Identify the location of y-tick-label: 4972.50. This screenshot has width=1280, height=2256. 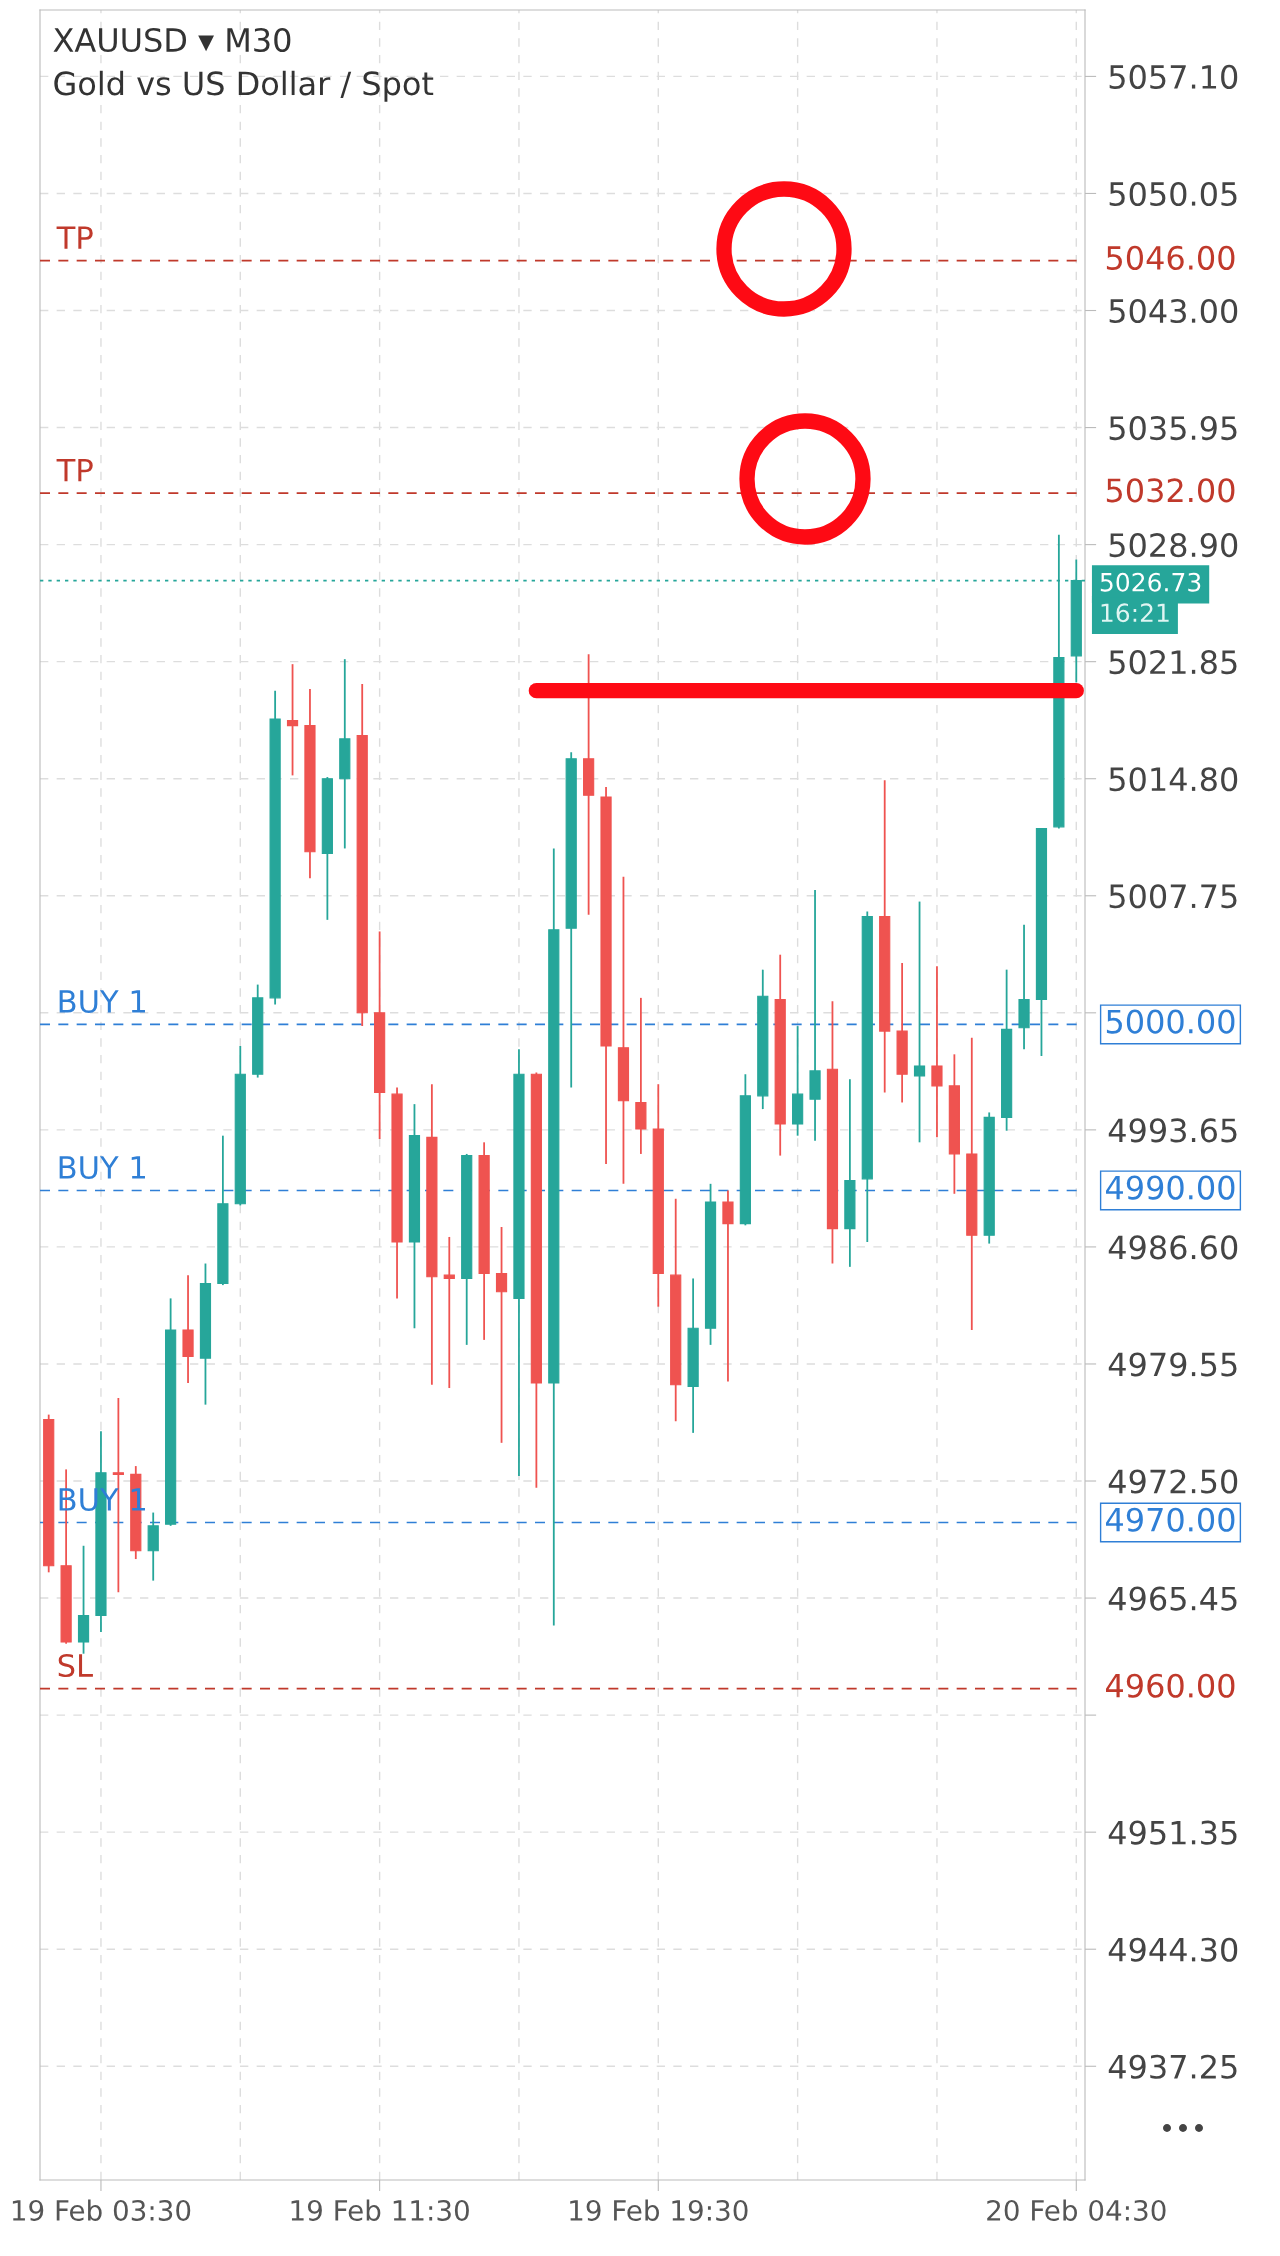
(1173, 1481).